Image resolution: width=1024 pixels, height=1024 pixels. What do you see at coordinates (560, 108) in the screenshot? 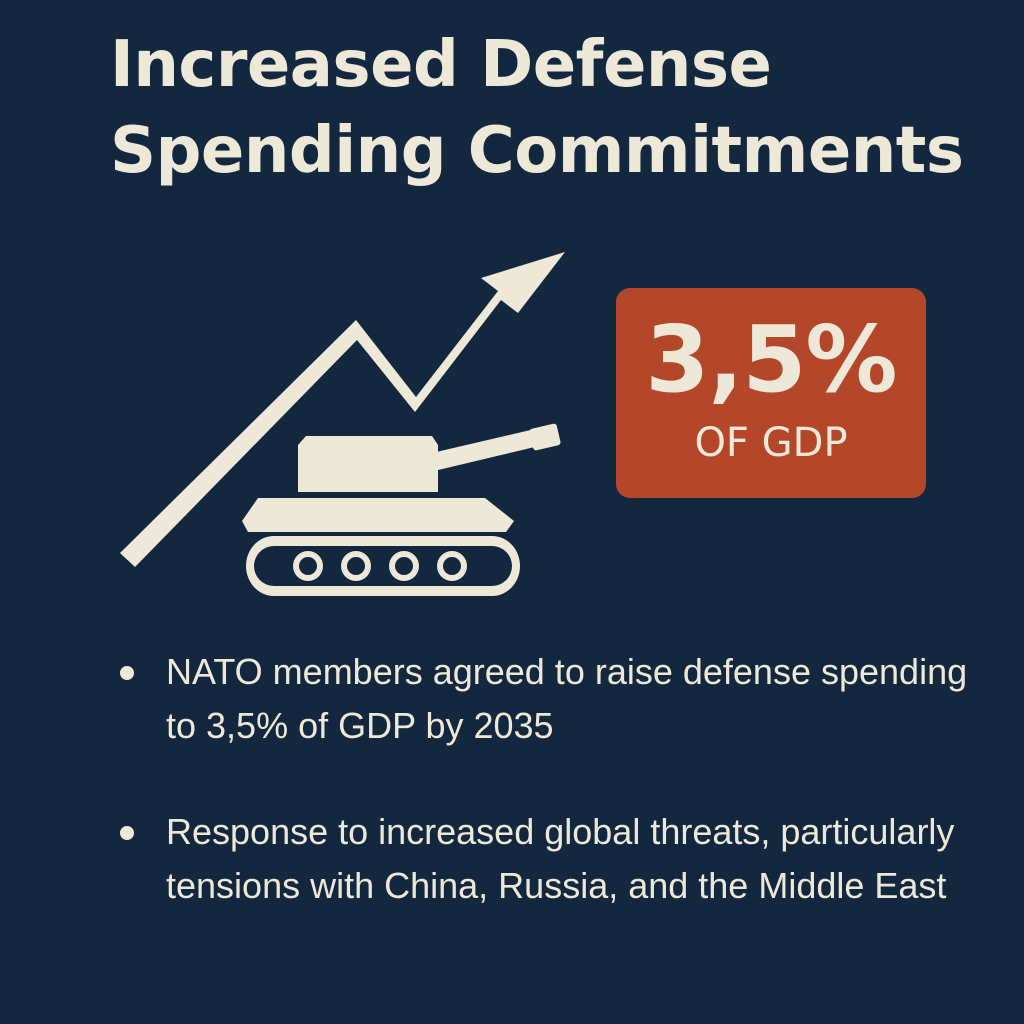
I see `page-title: Increased Defense Spending Commitments` at bounding box center [560, 108].